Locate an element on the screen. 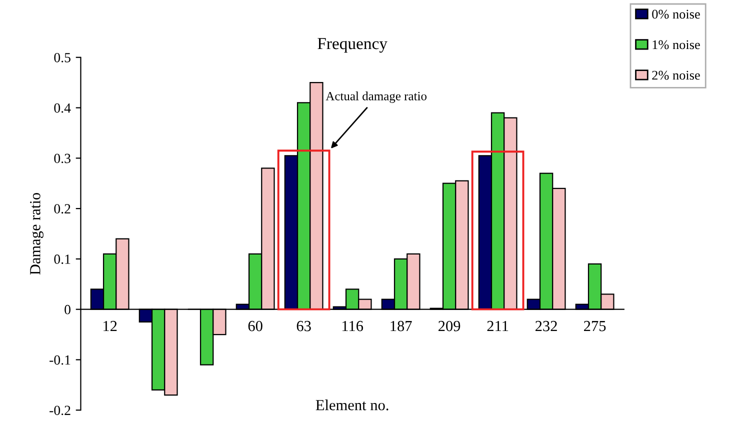 The width and height of the screenshot is (734, 425). x-tick-label: 275 is located at coordinates (595, 326).